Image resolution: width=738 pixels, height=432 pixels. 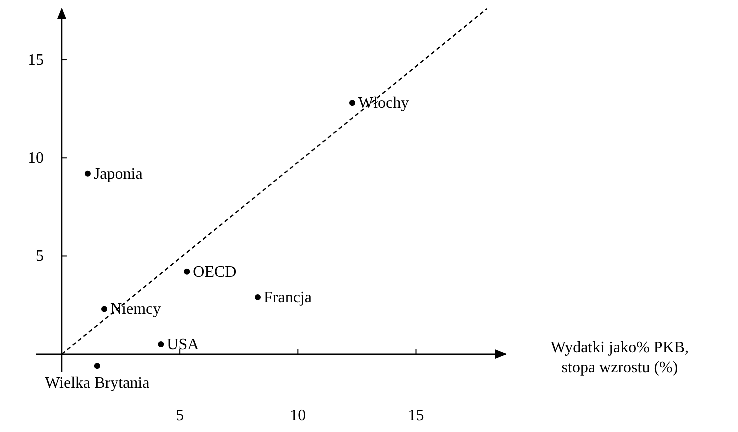 What do you see at coordinates (136, 309) in the screenshot?
I see `series-label: Niemcy` at bounding box center [136, 309].